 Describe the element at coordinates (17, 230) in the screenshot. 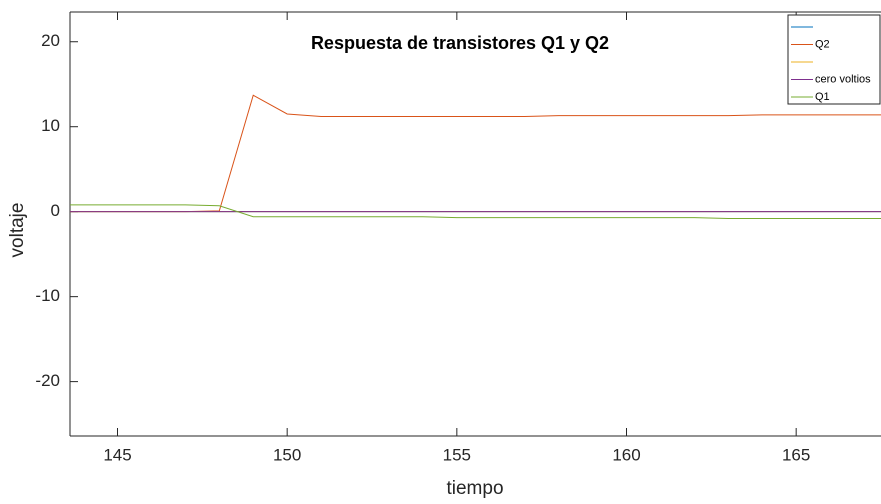

I see `y-axis-label: voltaje` at that location.